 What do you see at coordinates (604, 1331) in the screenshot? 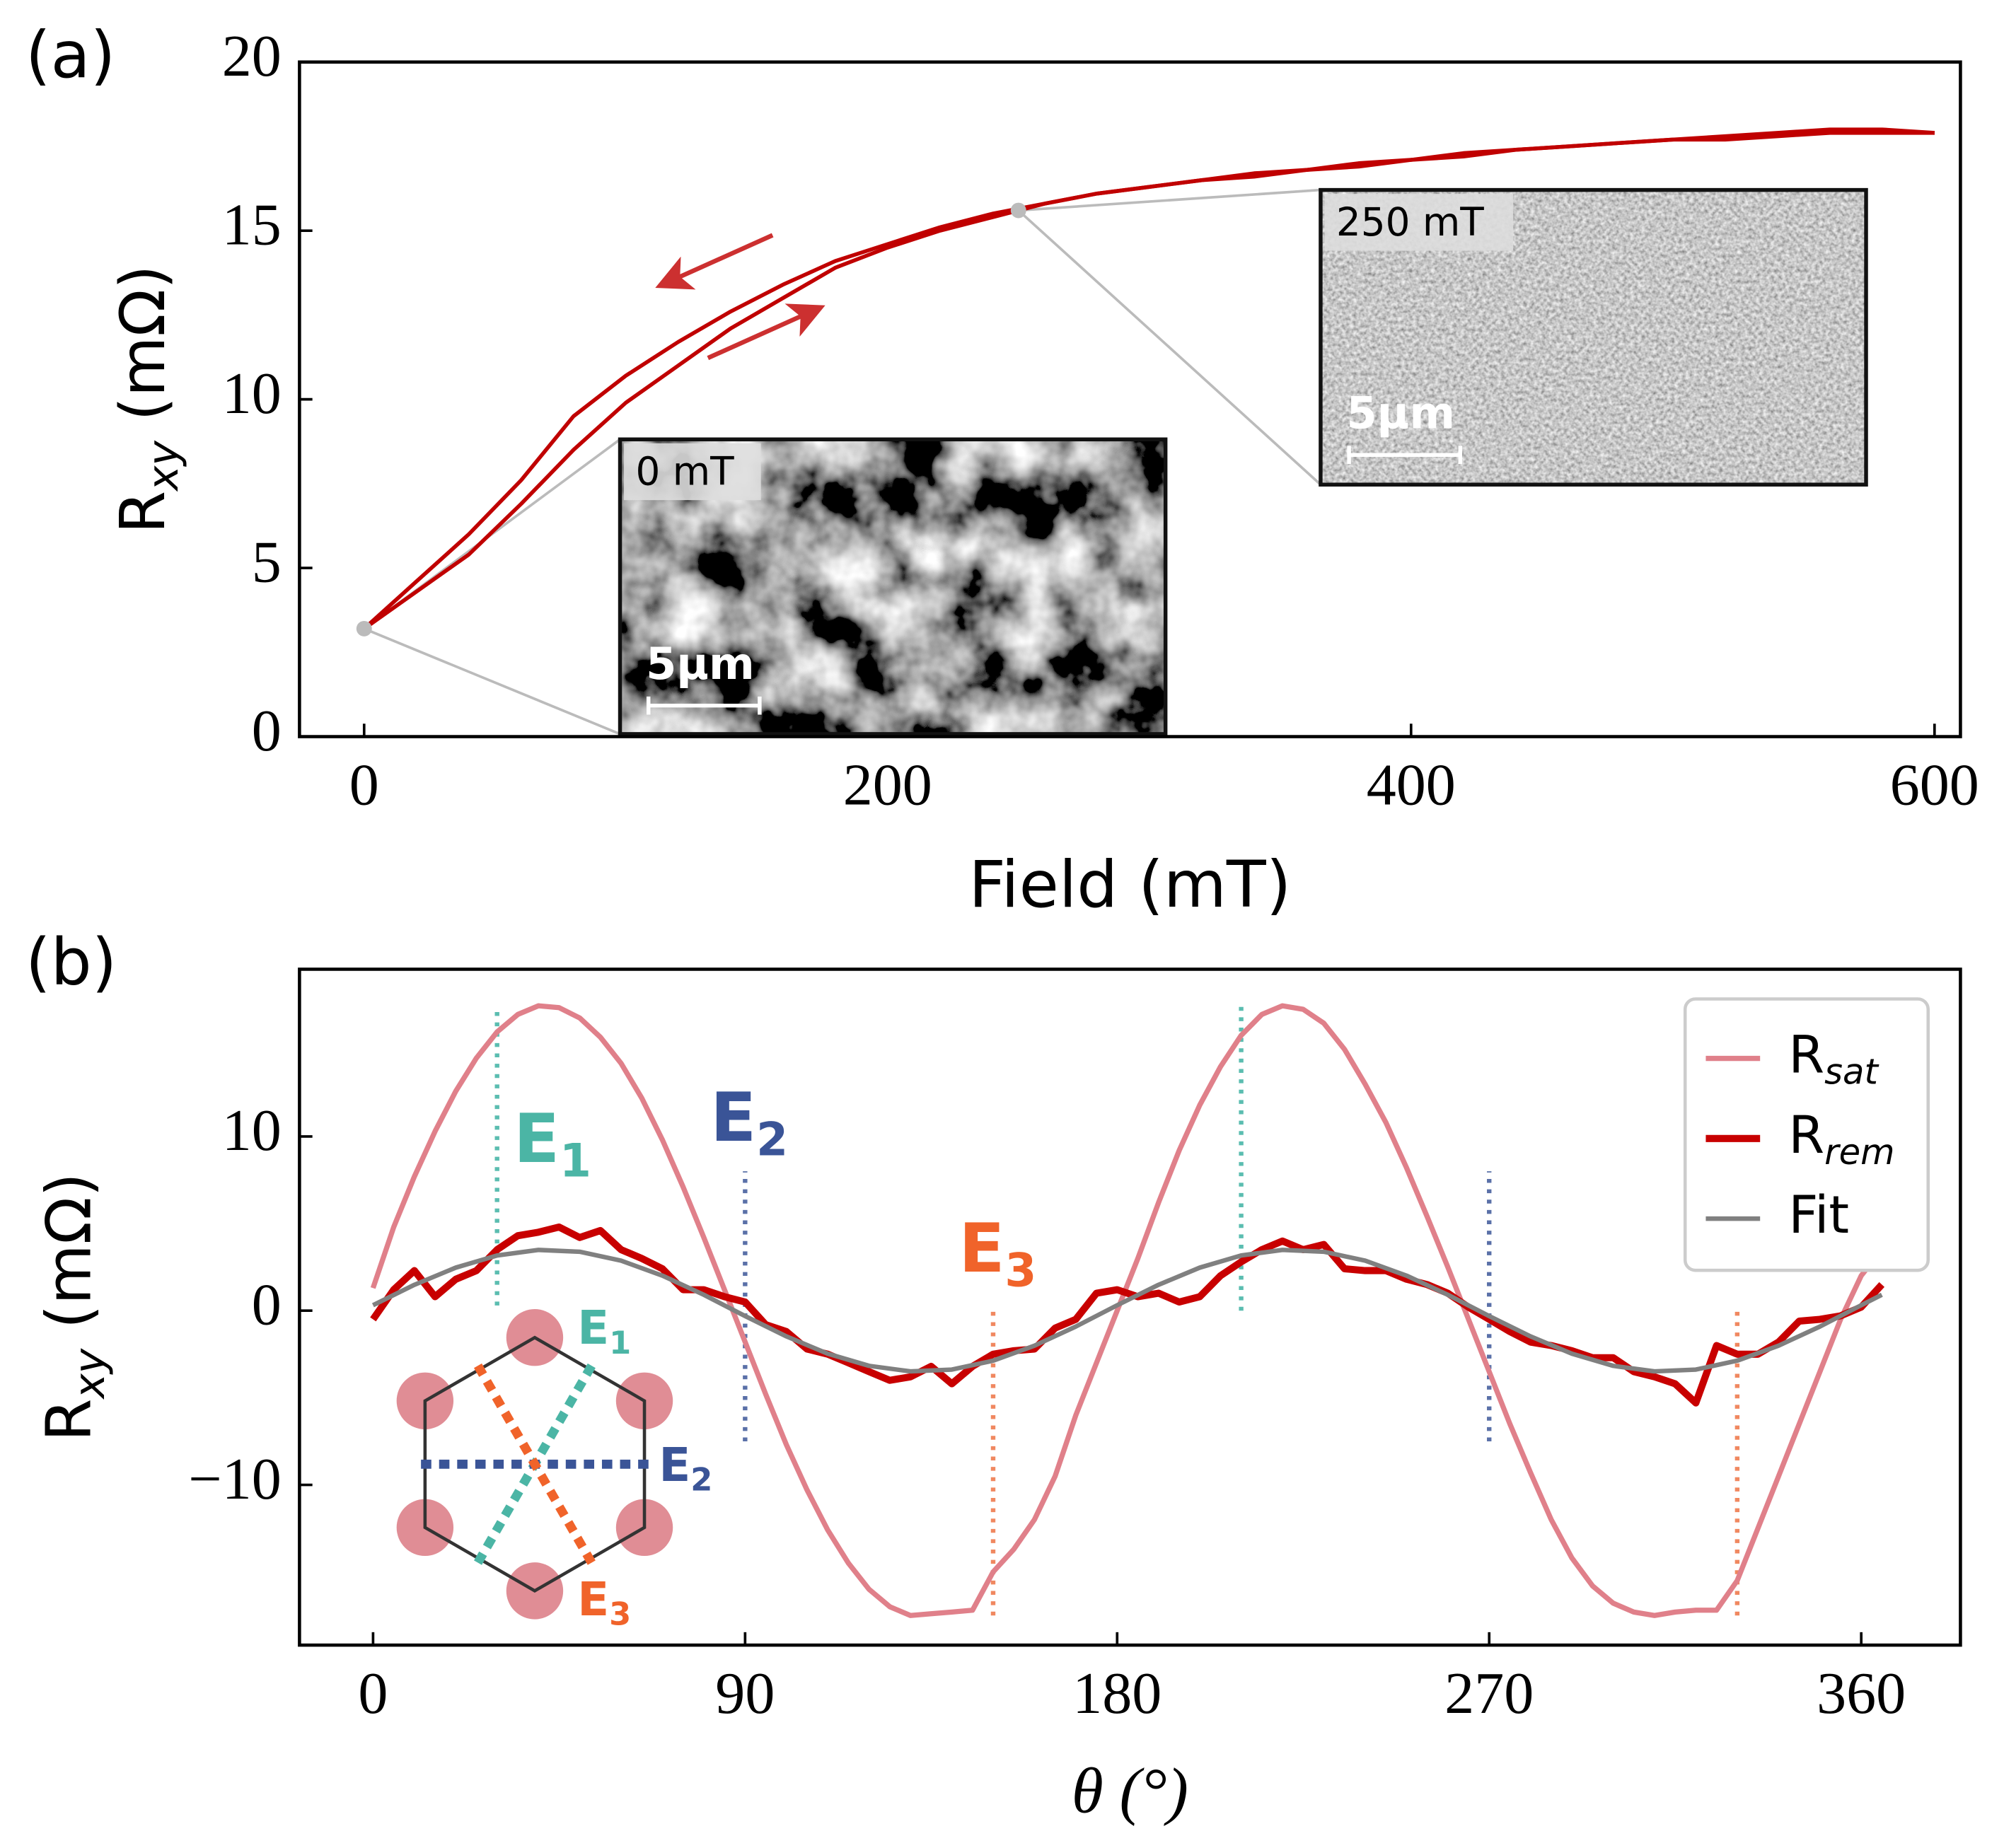
I see `edge-label: E1` at bounding box center [604, 1331].